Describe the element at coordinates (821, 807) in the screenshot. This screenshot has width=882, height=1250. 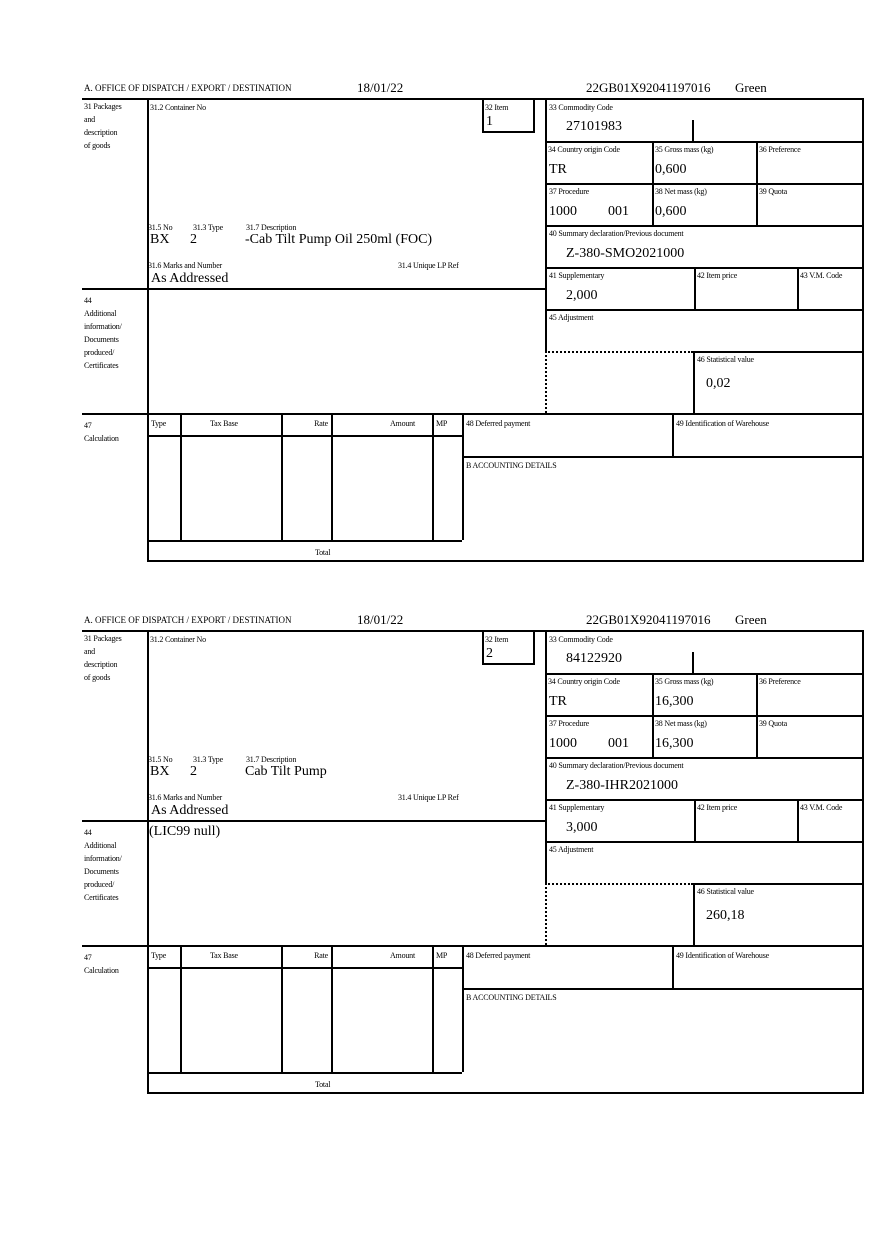
I see `vm-code-label: 43 V.M. Code` at that location.